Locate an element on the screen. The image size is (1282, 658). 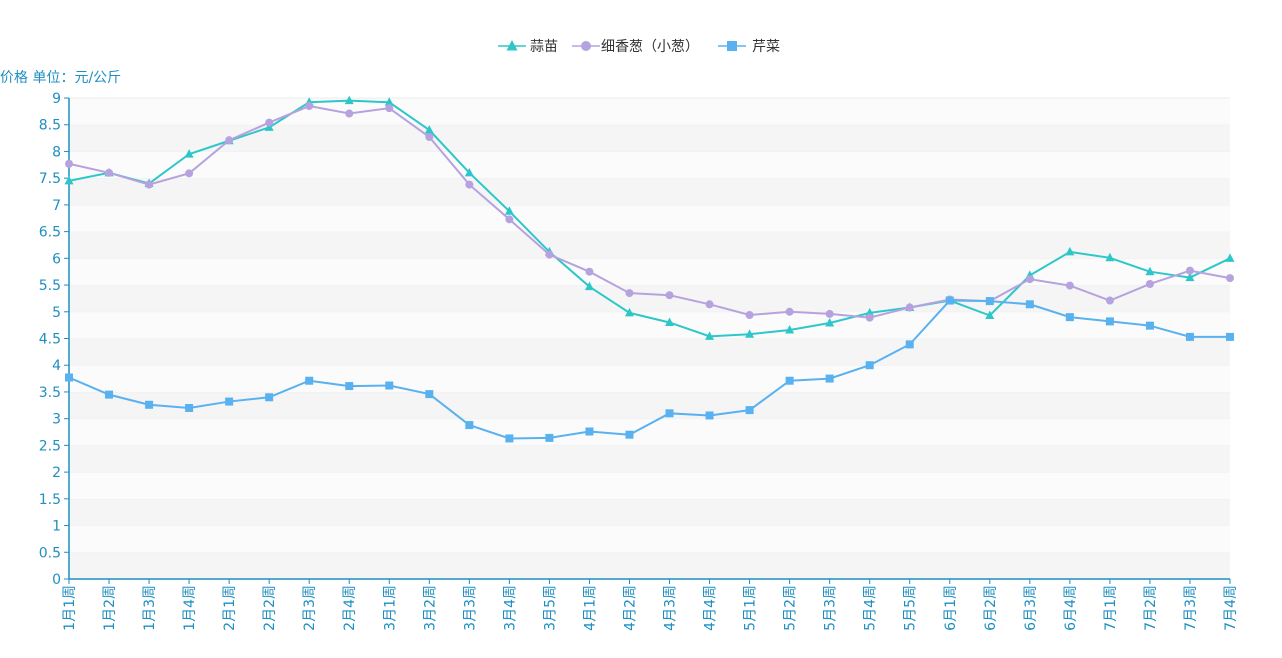
legend-item: 芹菜 is located at coordinates (749, 47).